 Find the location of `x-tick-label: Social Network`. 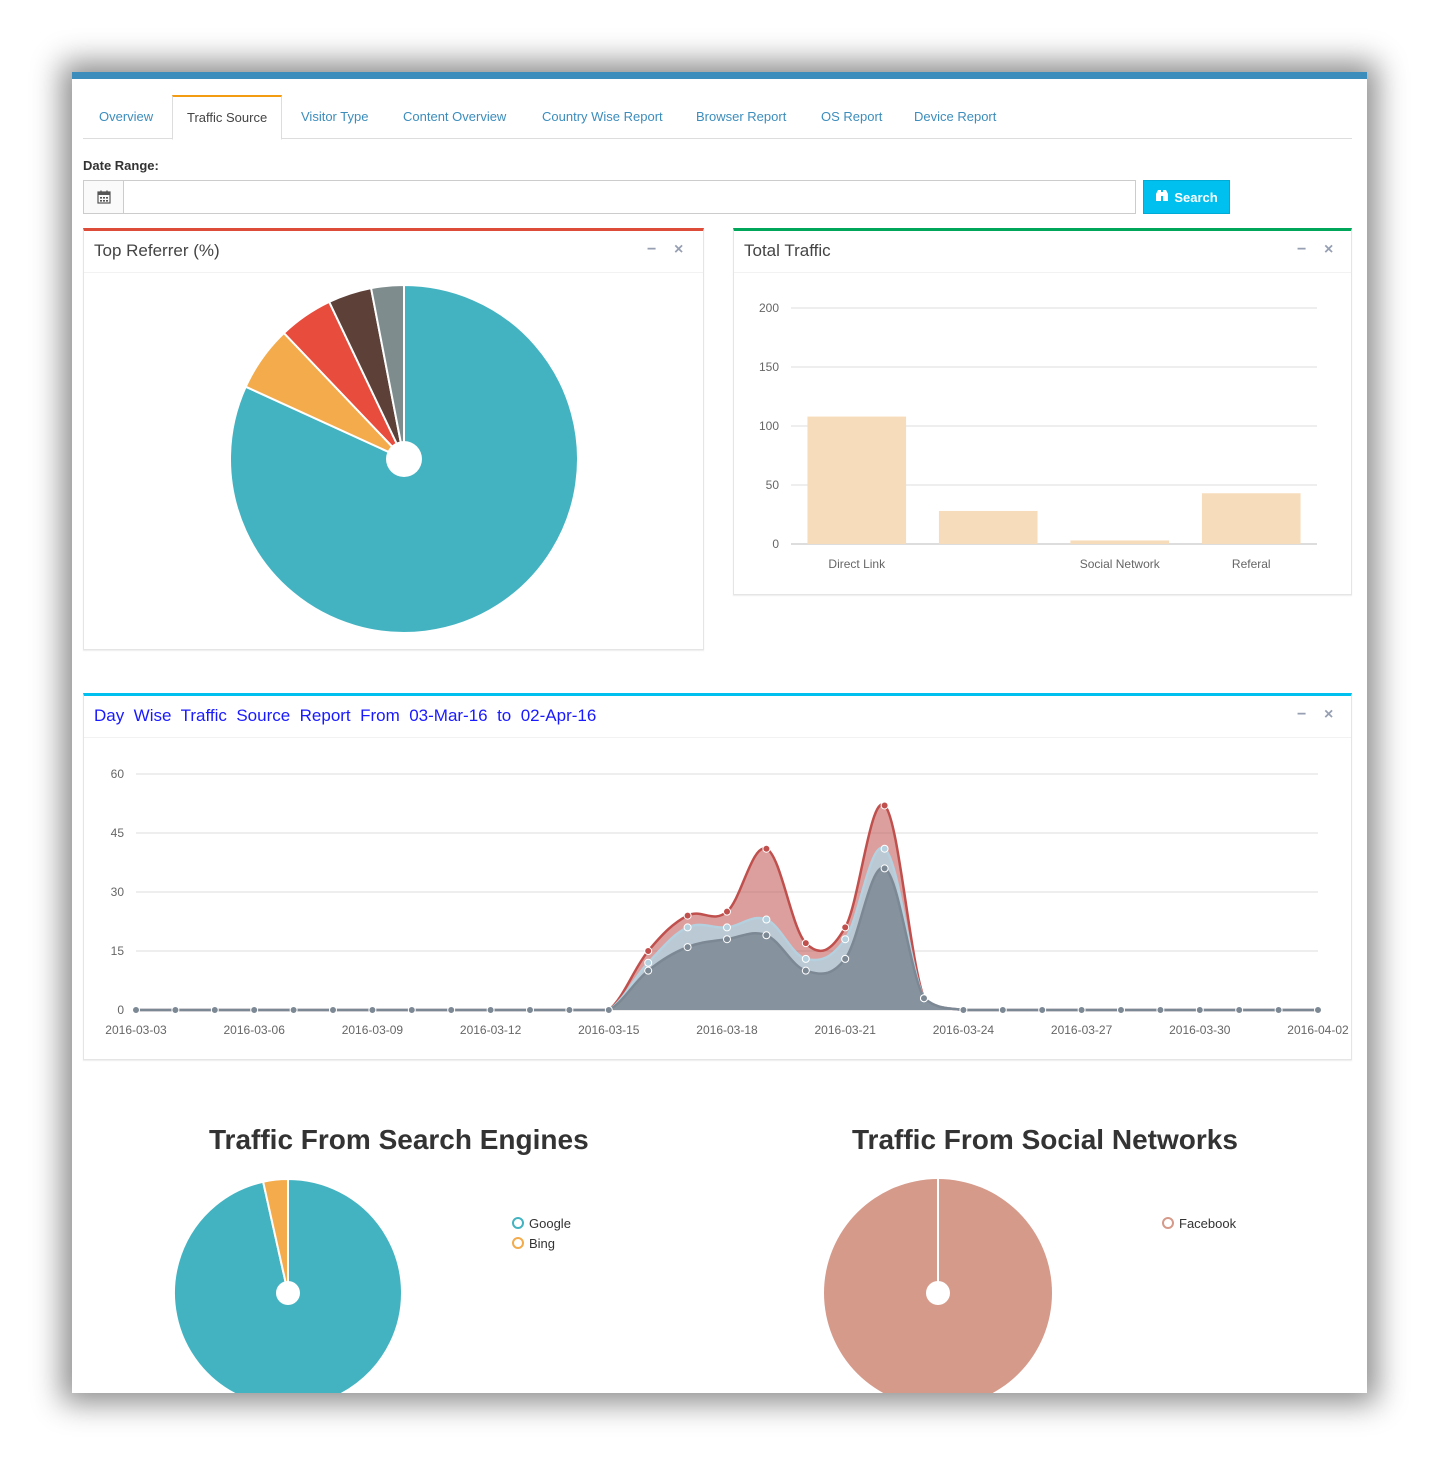

x-tick-label: Social Network is located at coordinates (1120, 564).